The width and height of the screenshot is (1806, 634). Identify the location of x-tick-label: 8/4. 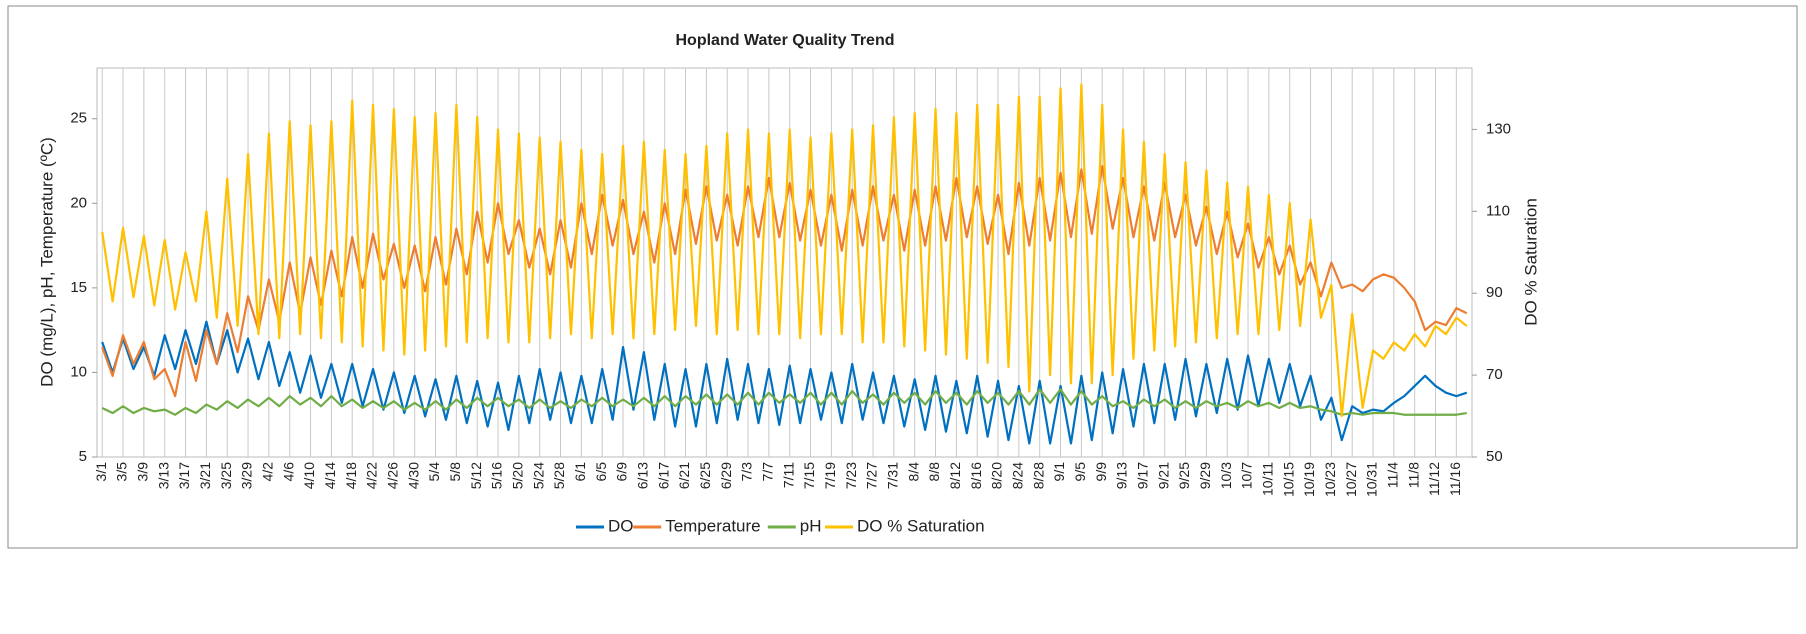
(913, 472).